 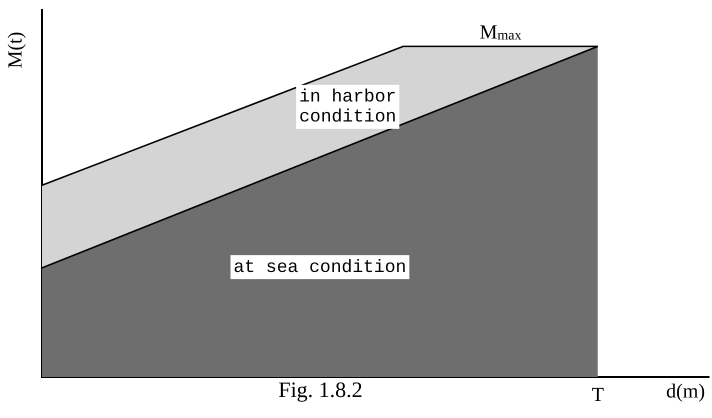 What do you see at coordinates (501, 32) in the screenshot?
I see `text: Mmax` at bounding box center [501, 32].